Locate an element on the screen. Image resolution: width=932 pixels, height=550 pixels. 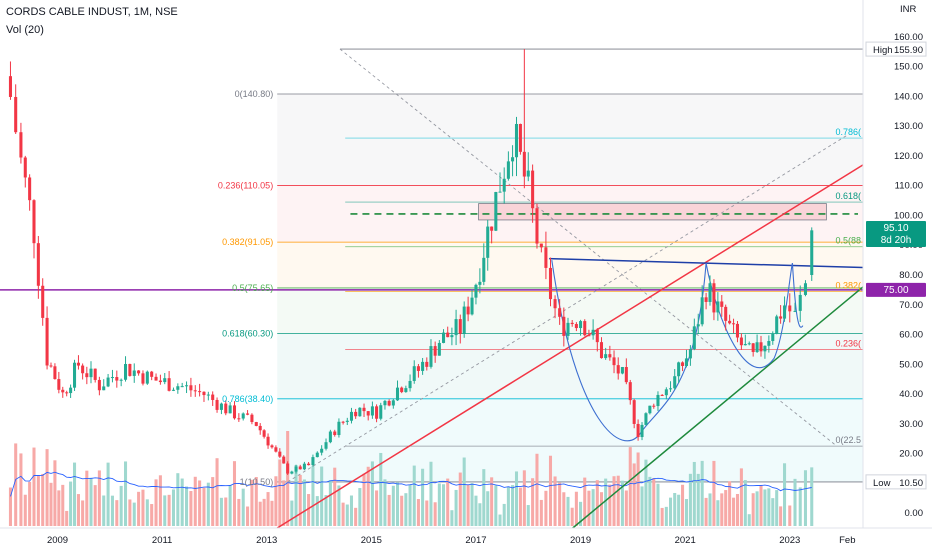
currency-label: INR is located at coordinates (908, 9).